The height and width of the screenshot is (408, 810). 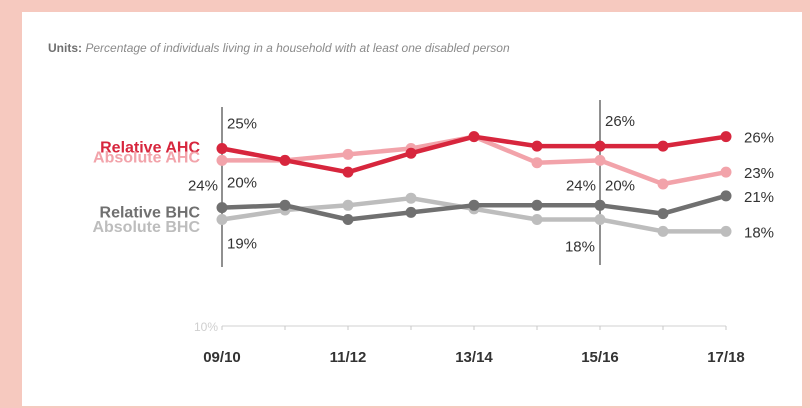 I want to click on annotation-label: 18%, so click(x=580, y=247).